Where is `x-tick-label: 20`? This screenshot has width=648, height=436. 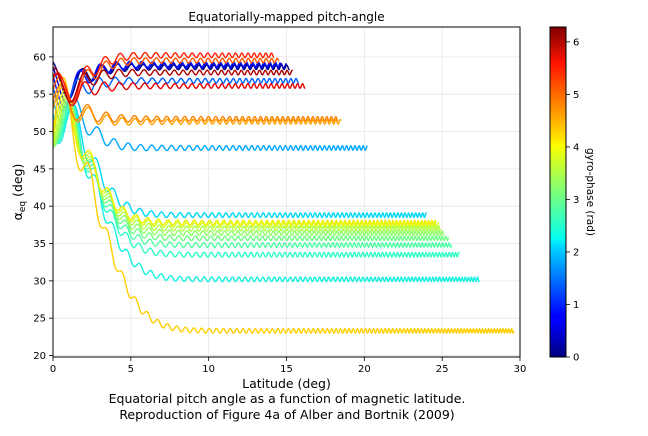 x-tick-label: 20 is located at coordinates (364, 369).